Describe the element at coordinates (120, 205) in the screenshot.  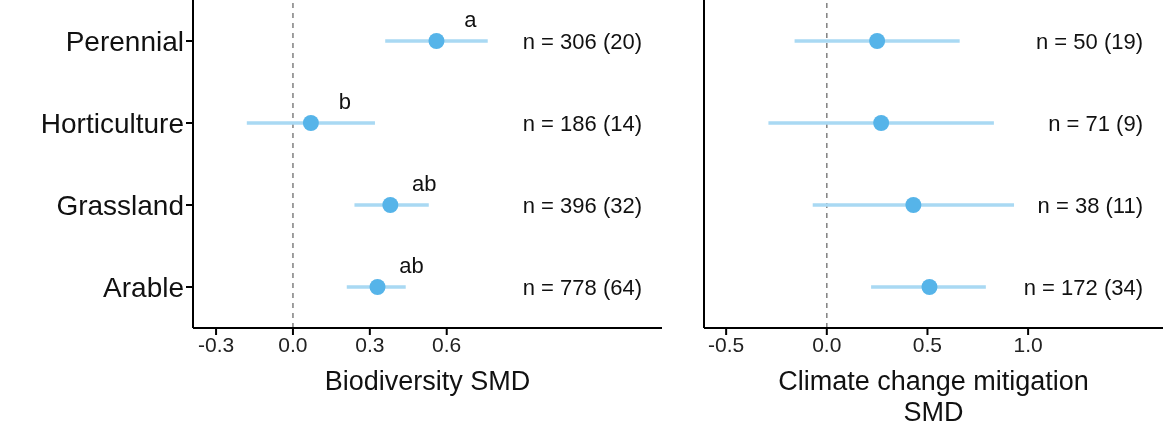
I see `y-tick-label: Grassland` at that location.